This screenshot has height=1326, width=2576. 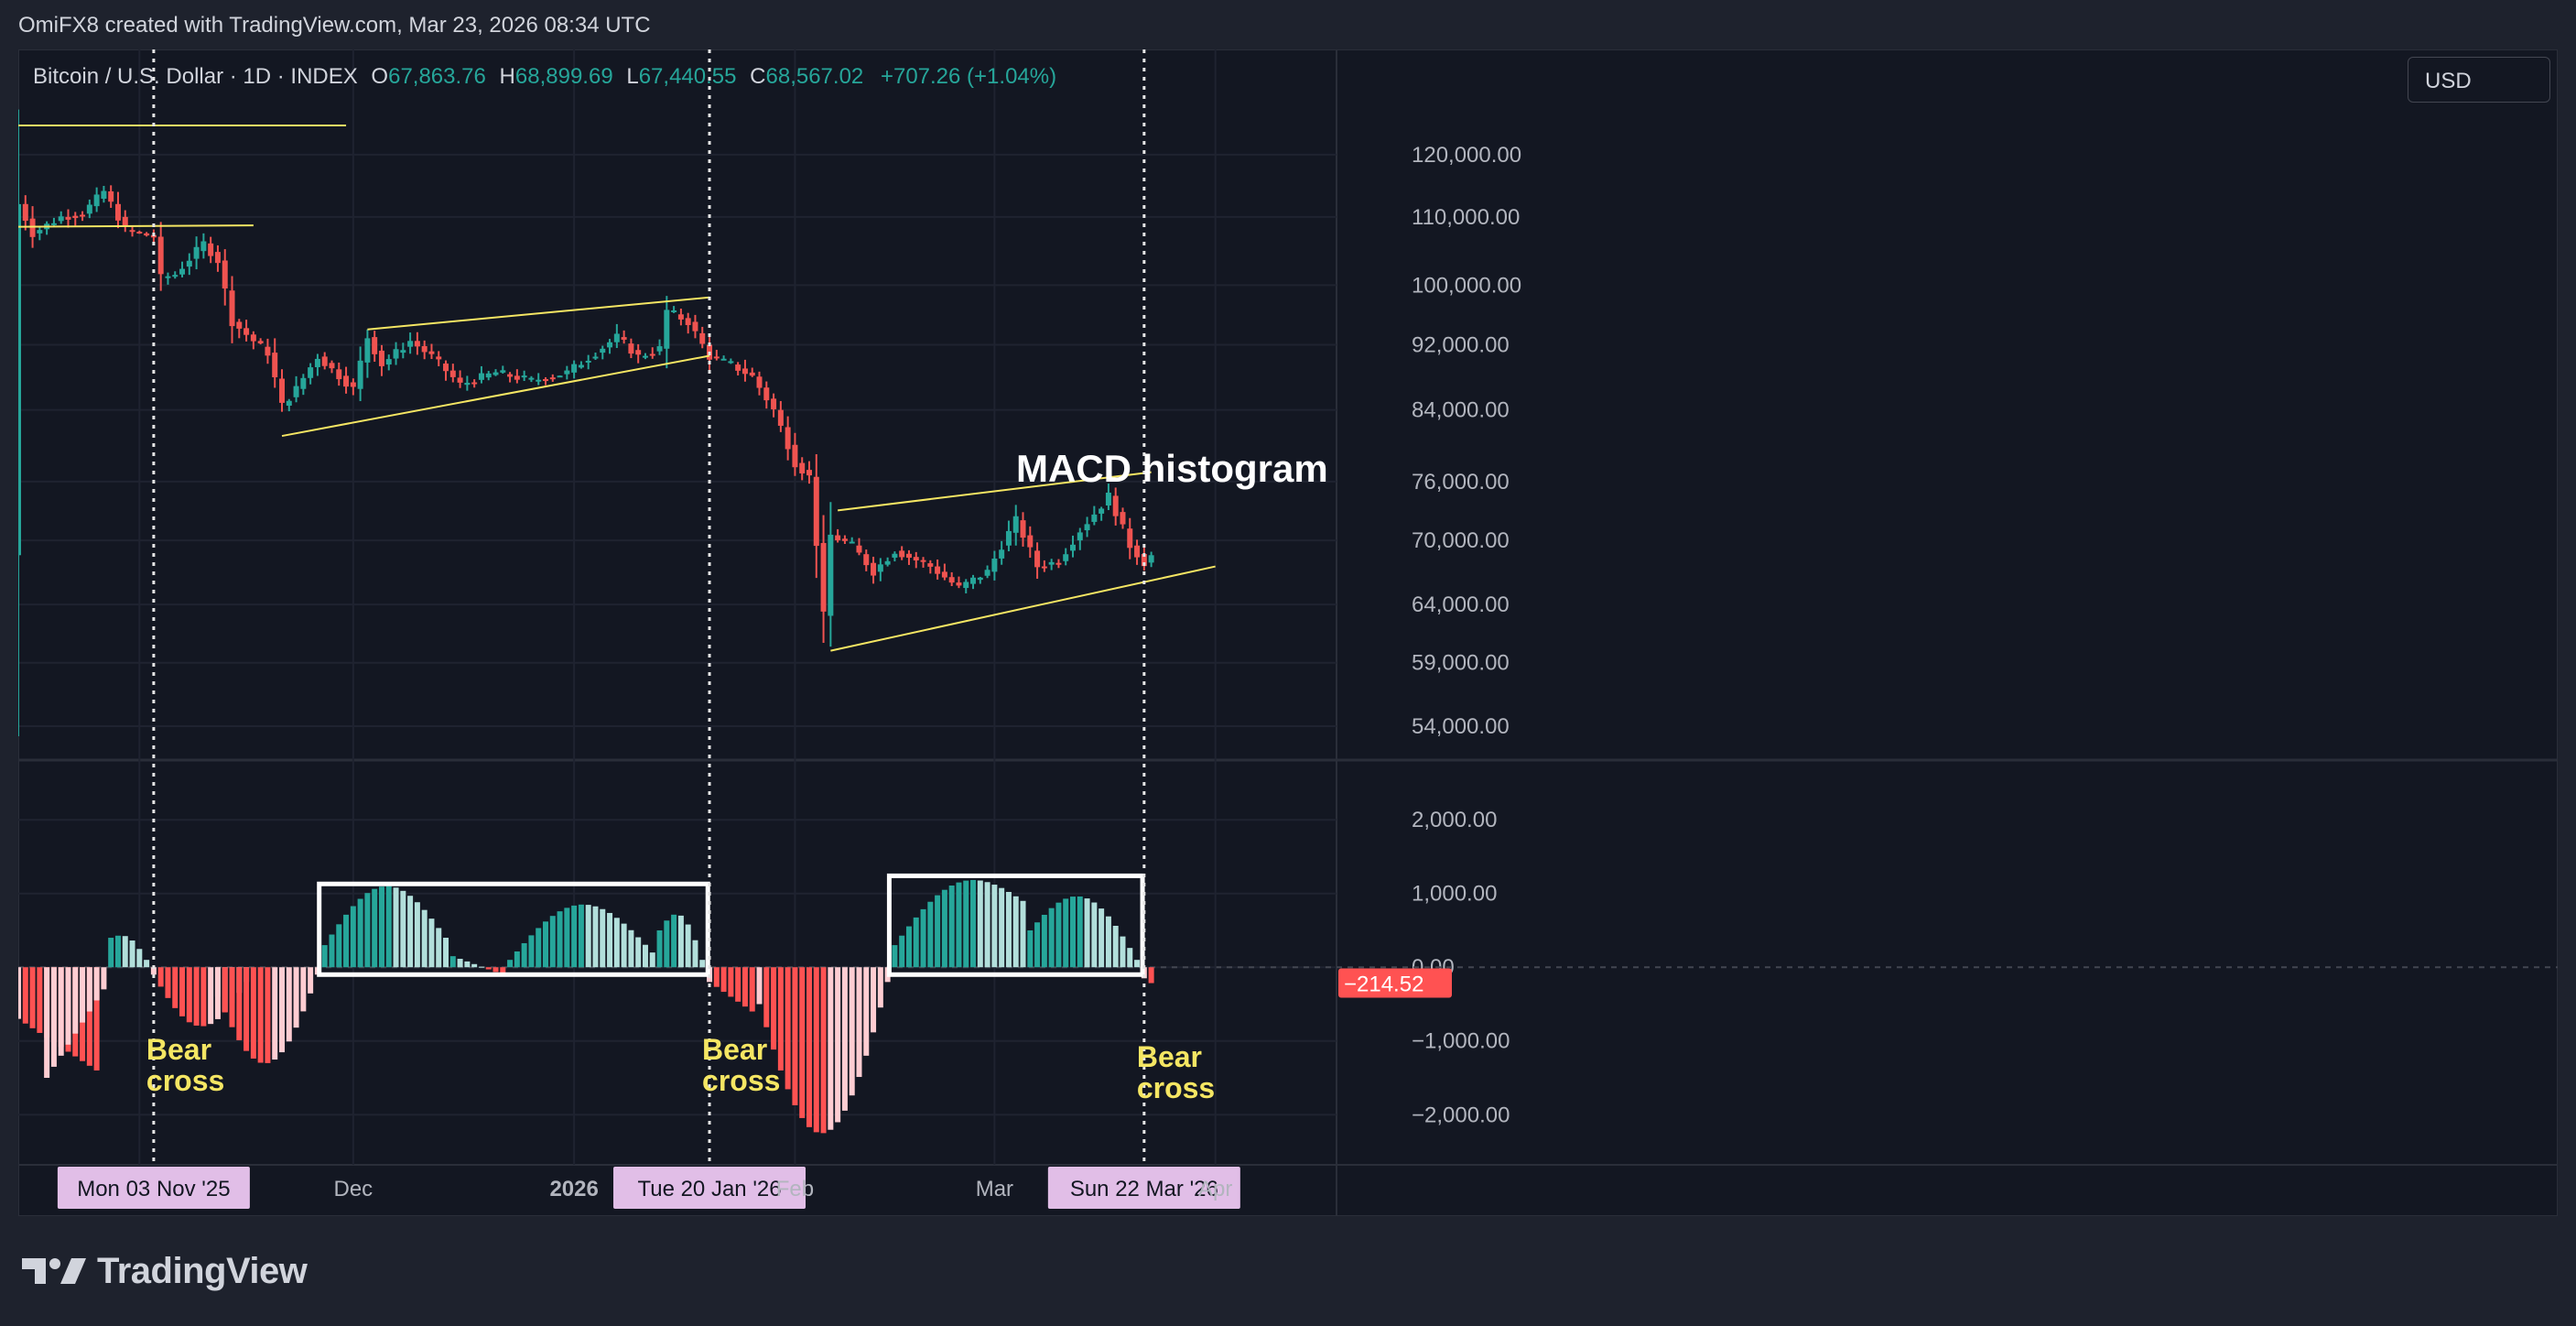 I want to click on tradingview-logo-icon, so click(x=54, y=1271).